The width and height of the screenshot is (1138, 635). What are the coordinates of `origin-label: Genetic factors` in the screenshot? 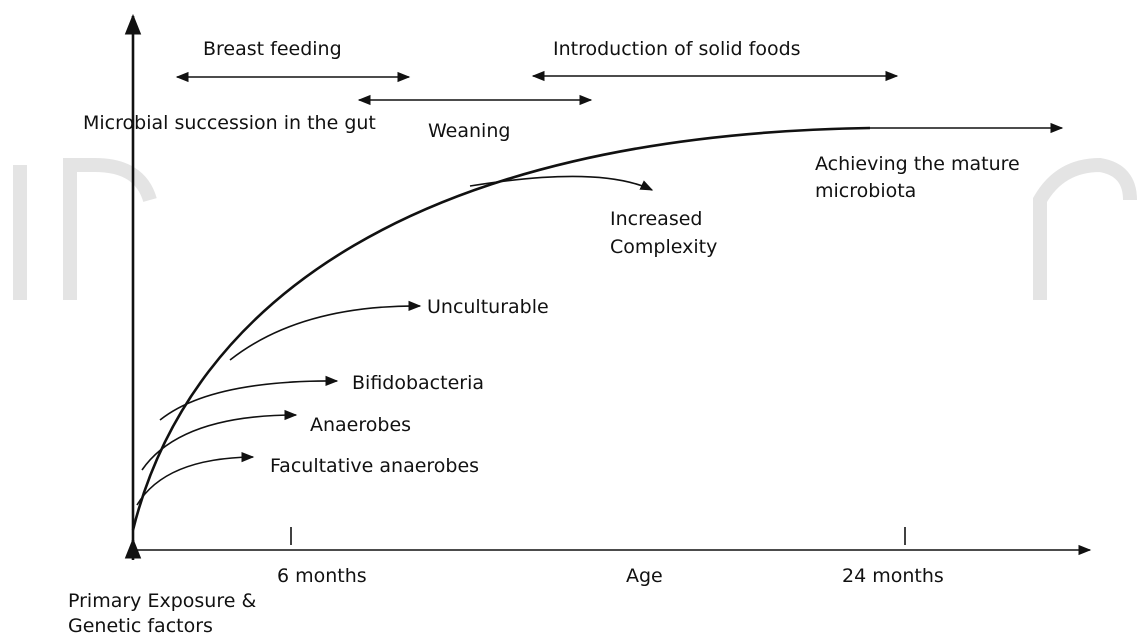 It's located at (140, 625).